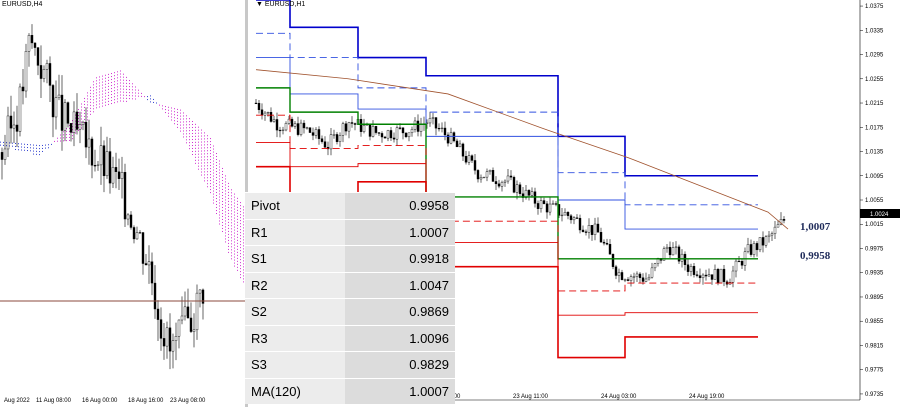  Describe the element at coordinates (874, 395) in the screenshot. I see `y-tick-label: 0.9735` at that location.